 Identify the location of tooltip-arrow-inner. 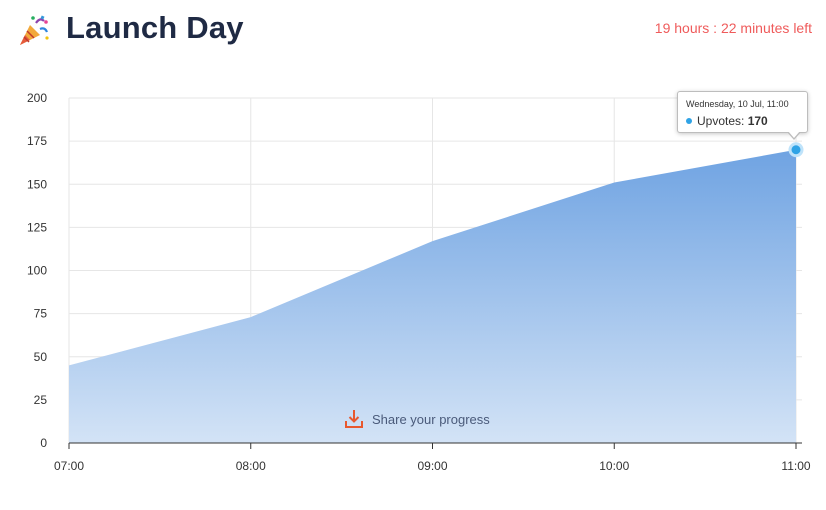
(794, 134).